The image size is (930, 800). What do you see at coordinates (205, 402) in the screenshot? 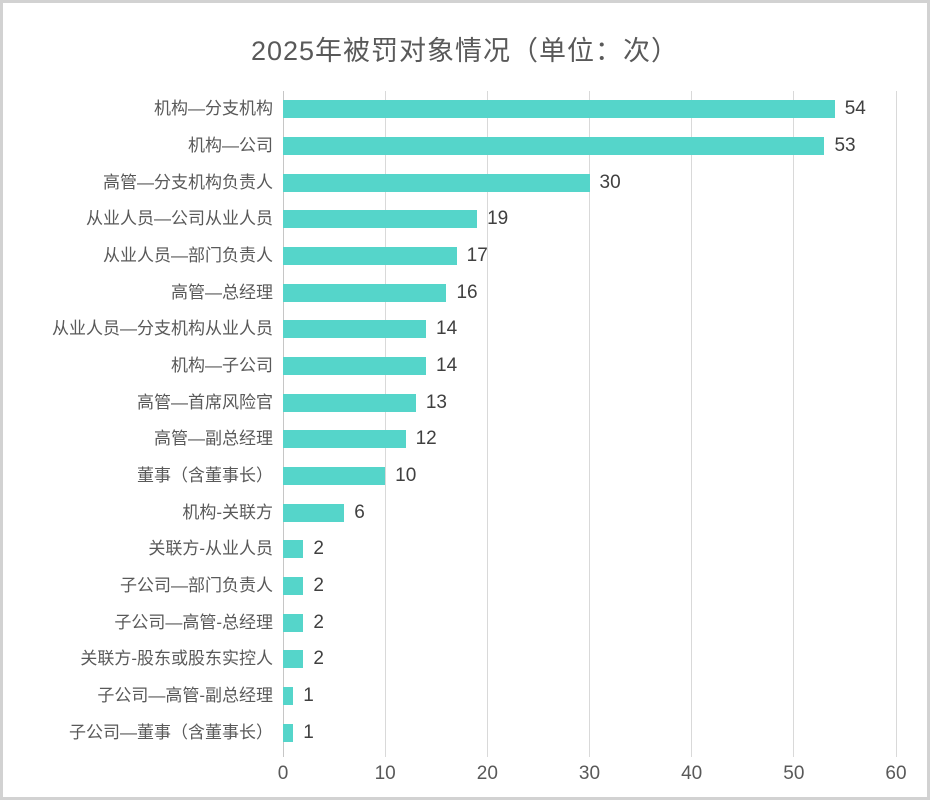
I see `category-label: 高管—首席风险官` at bounding box center [205, 402].